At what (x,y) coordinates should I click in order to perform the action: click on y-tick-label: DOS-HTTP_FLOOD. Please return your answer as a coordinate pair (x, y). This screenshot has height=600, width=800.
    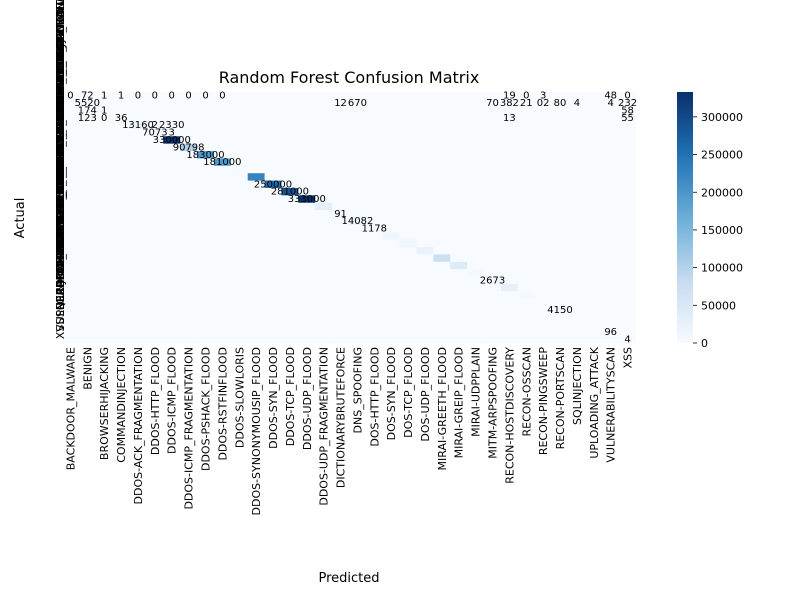
    Looking at the image, I should click on (60, 179).